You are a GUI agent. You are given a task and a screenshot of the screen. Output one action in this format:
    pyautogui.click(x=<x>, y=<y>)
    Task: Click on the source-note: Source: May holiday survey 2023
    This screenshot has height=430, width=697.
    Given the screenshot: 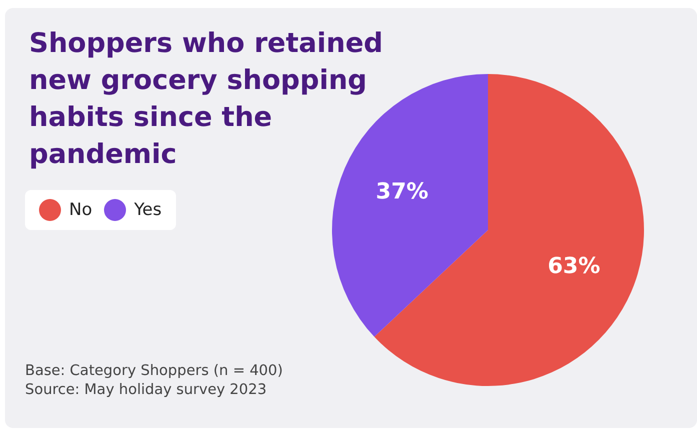 What is the action you would take?
    pyautogui.click(x=146, y=390)
    